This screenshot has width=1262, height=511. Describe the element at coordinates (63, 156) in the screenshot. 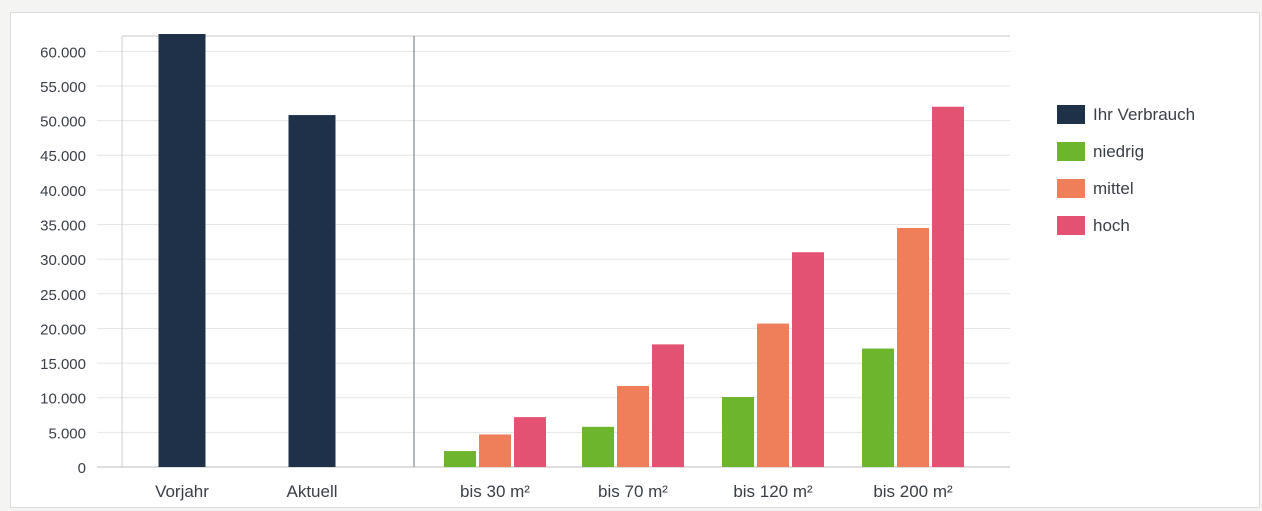

I see `y-tick-label: 45.000` at that location.